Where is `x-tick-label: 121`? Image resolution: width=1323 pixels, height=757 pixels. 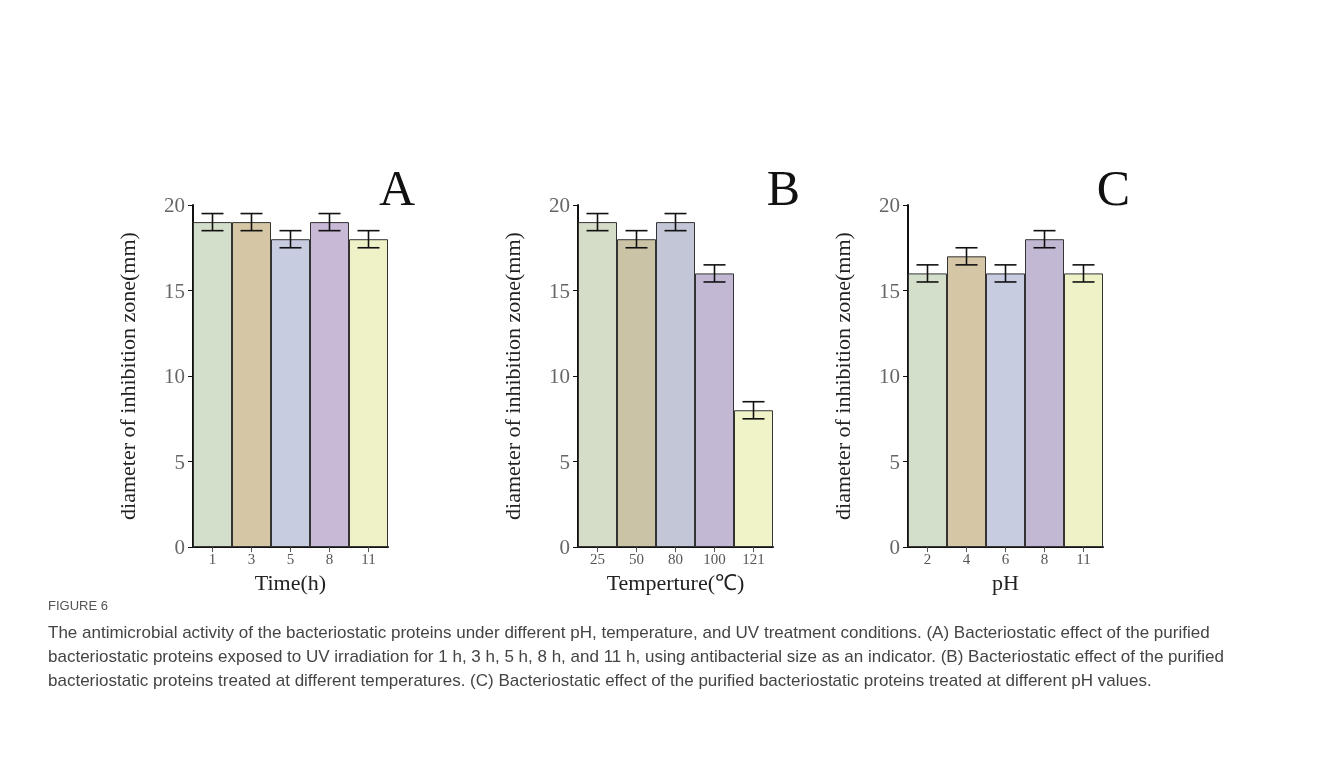 x-tick-label: 121 is located at coordinates (753, 558).